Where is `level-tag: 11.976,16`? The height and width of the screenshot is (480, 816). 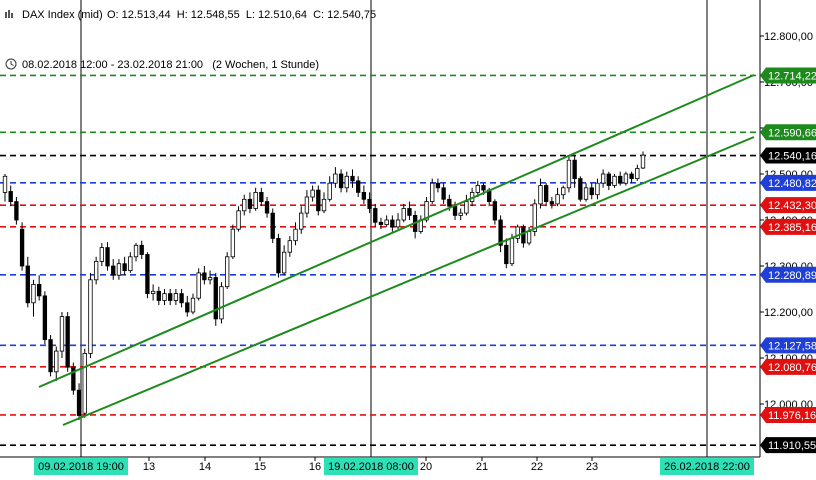 level-tag: 11.976,16 is located at coordinates (788, 414).